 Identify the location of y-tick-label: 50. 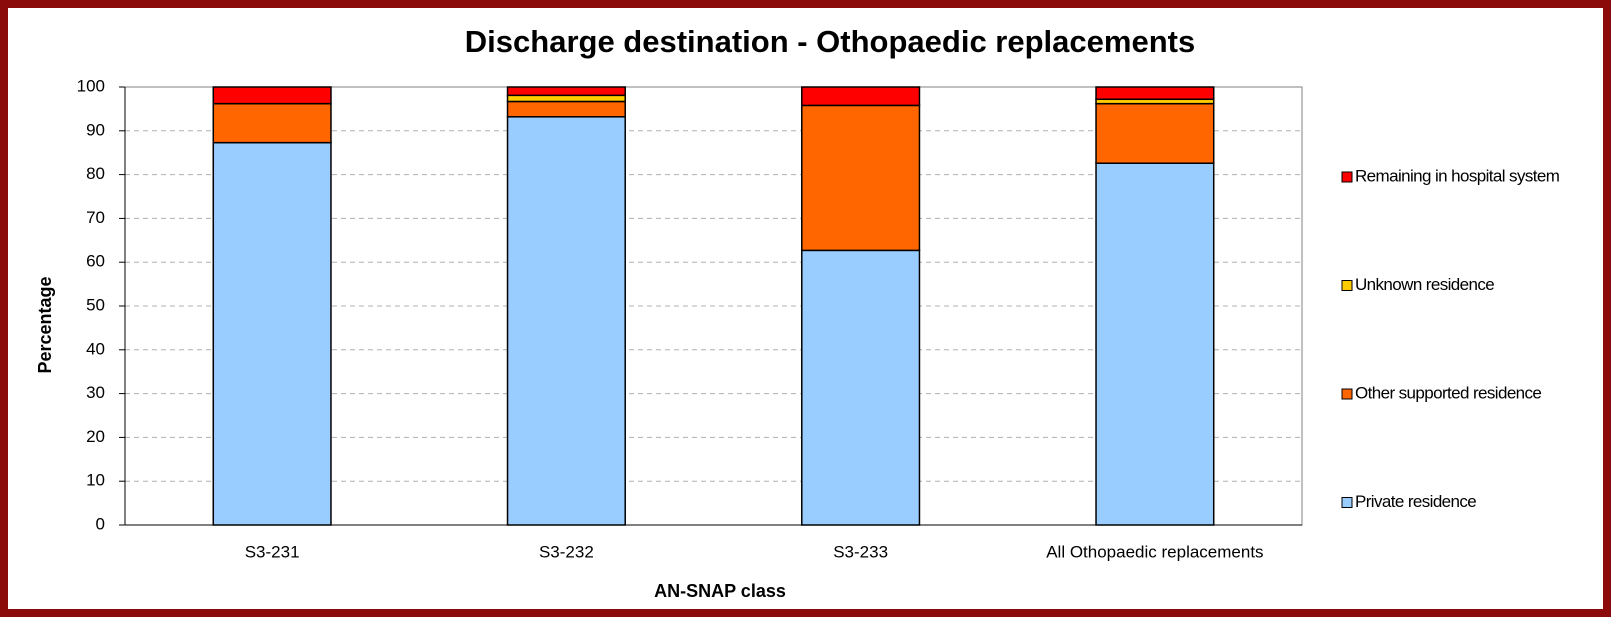
(95, 304).